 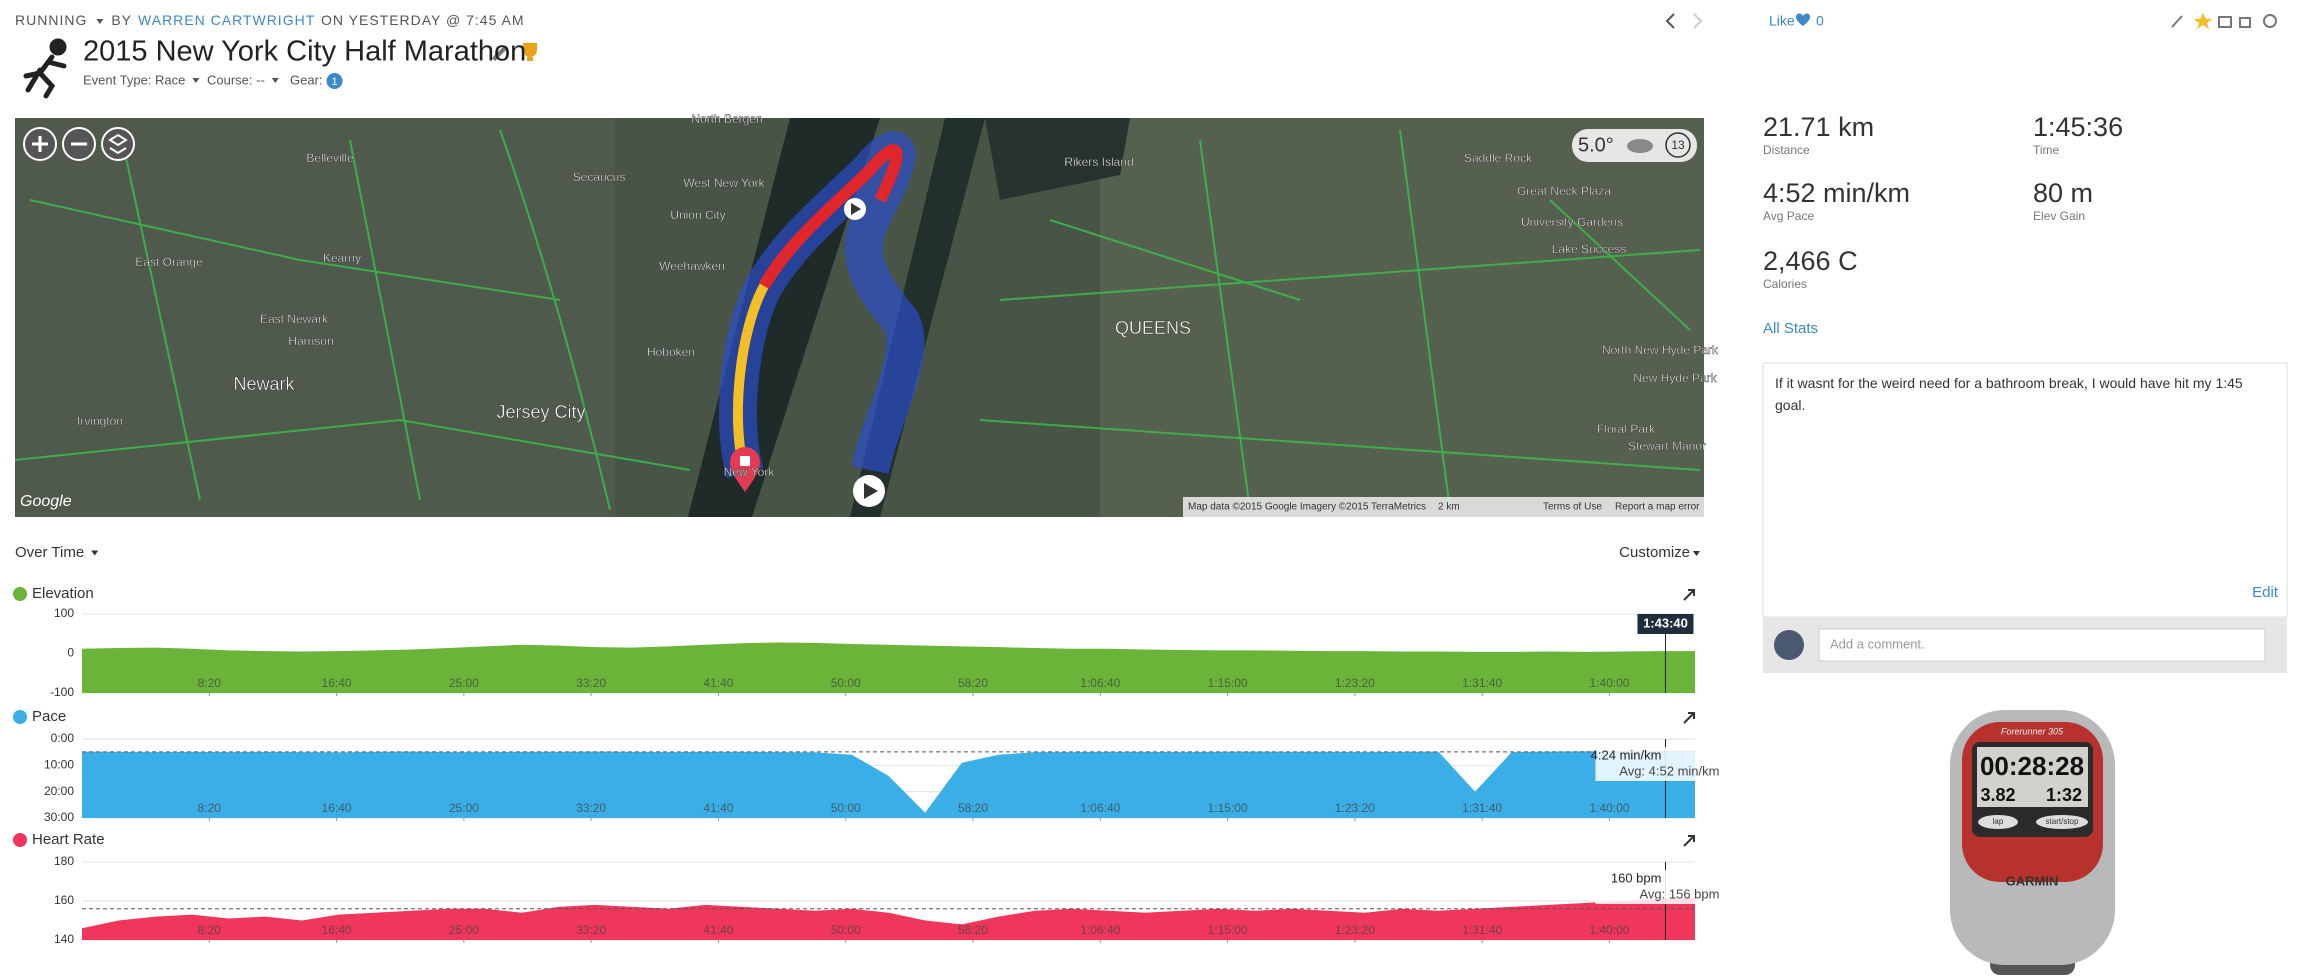 I want to click on note-box, so click(x=2025, y=490).